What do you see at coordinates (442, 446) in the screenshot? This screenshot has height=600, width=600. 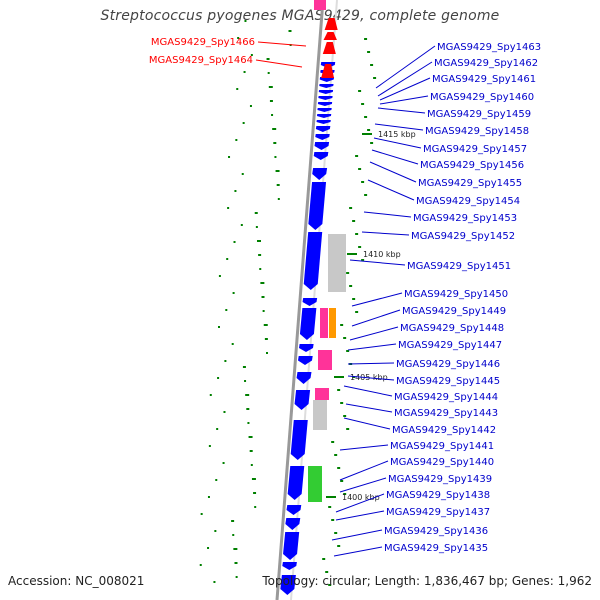 I see `gene-label-right-23: MGAS9429_Spy1441` at bounding box center [442, 446].